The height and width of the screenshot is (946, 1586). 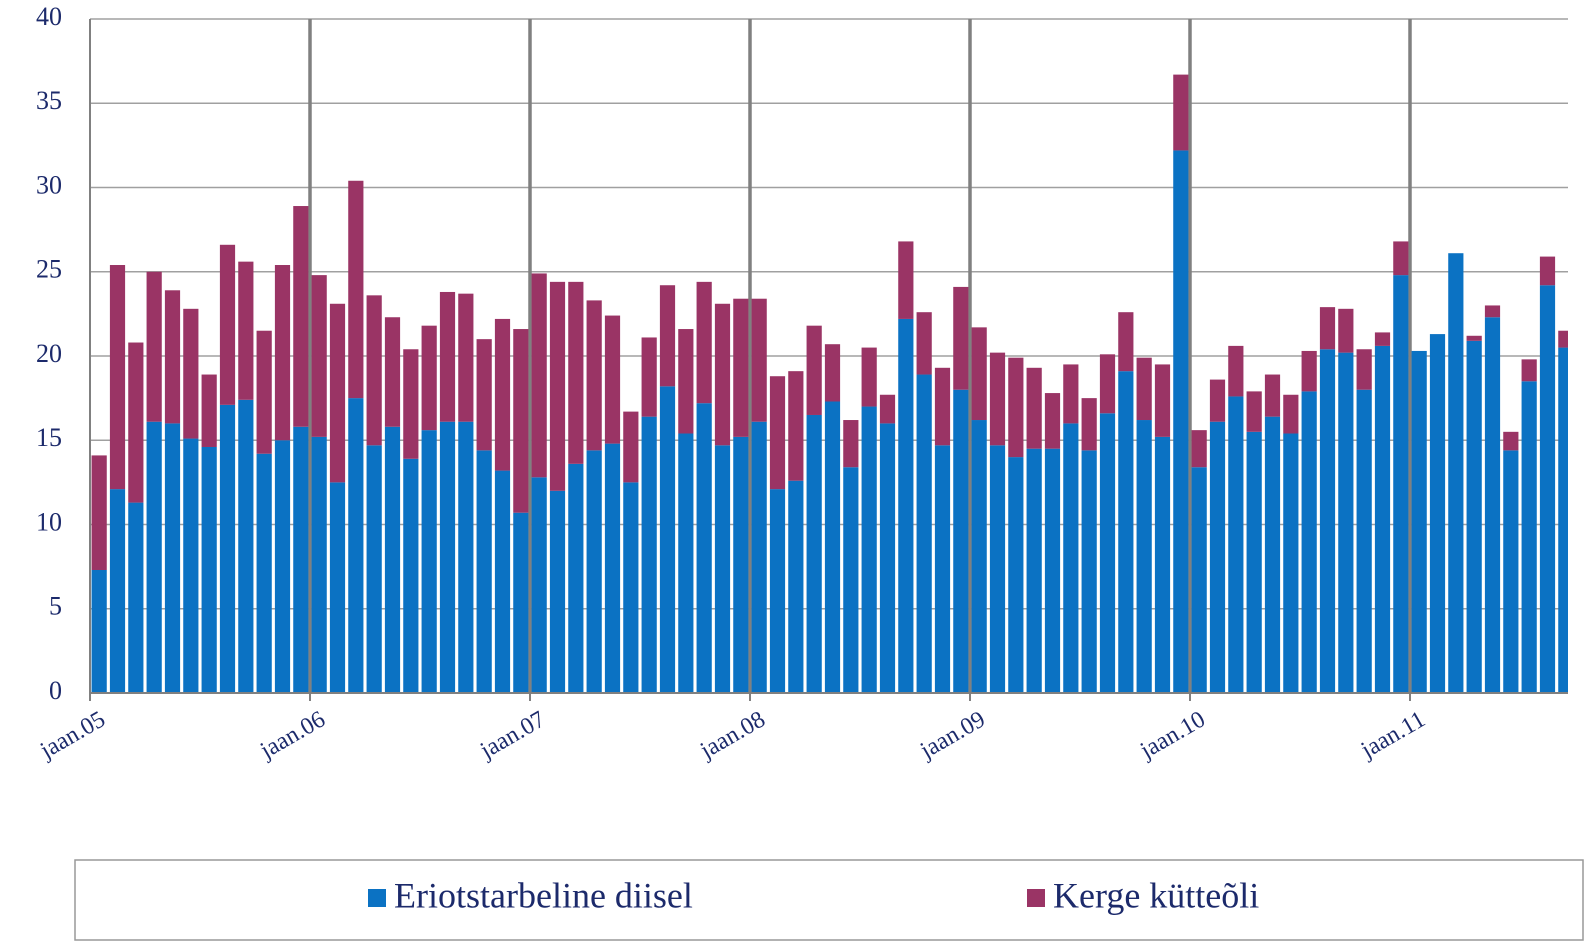 What do you see at coordinates (49, 437) in the screenshot?
I see `y-tick-label: 15` at bounding box center [49, 437].